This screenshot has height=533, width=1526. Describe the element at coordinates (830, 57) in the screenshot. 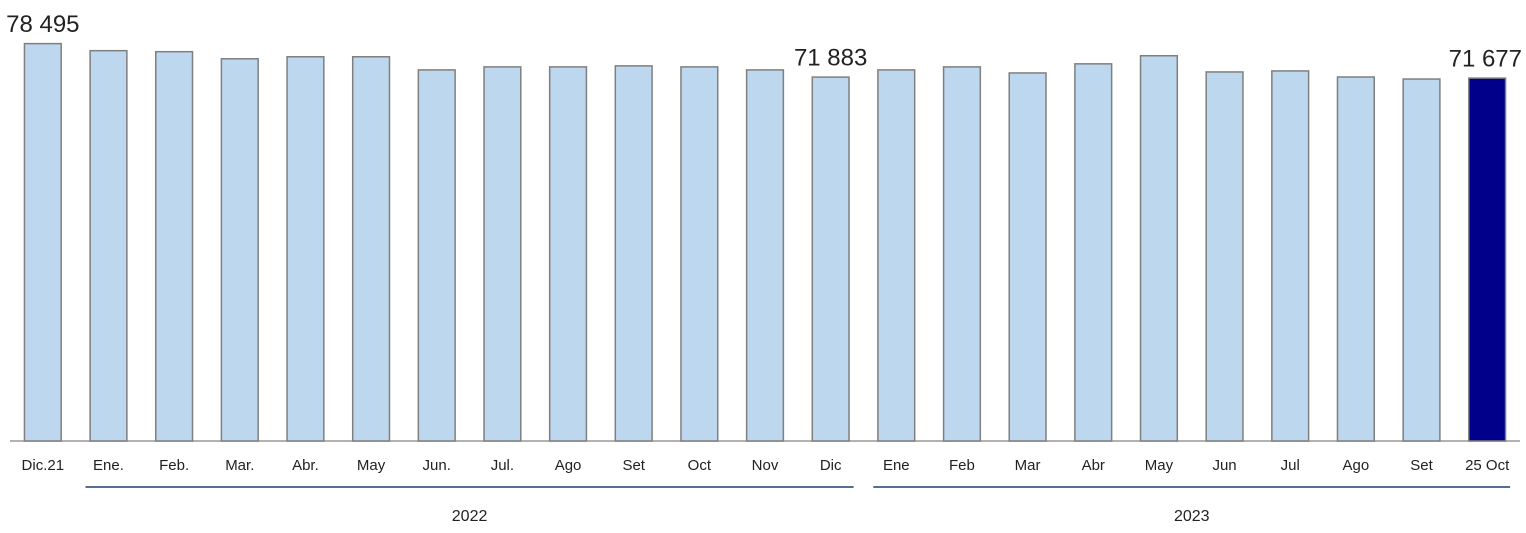

I see `data-label: 71 883` at that location.